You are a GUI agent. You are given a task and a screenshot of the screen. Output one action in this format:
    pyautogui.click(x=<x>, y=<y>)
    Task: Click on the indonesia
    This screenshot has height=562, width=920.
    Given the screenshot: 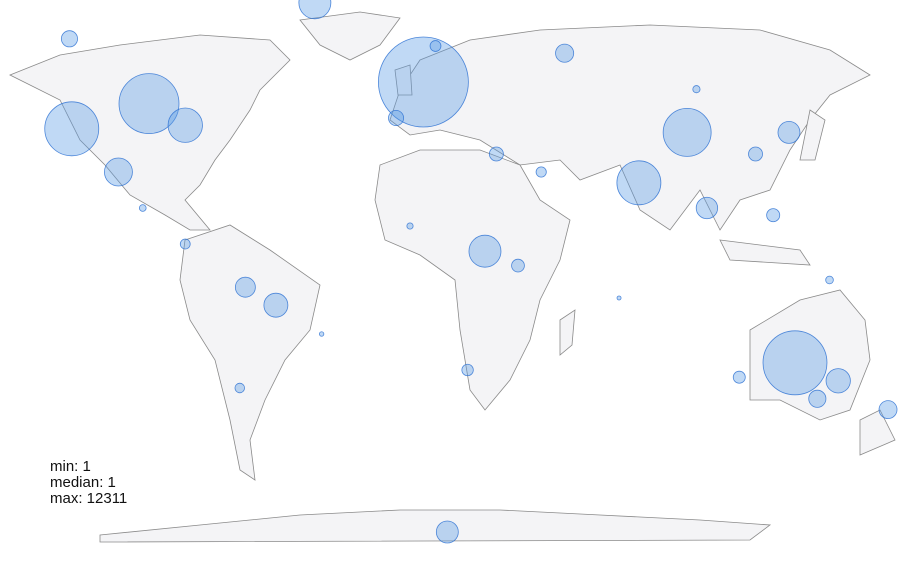 What is the action you would take?
    pyautogui.click(x=765, y=252)
    